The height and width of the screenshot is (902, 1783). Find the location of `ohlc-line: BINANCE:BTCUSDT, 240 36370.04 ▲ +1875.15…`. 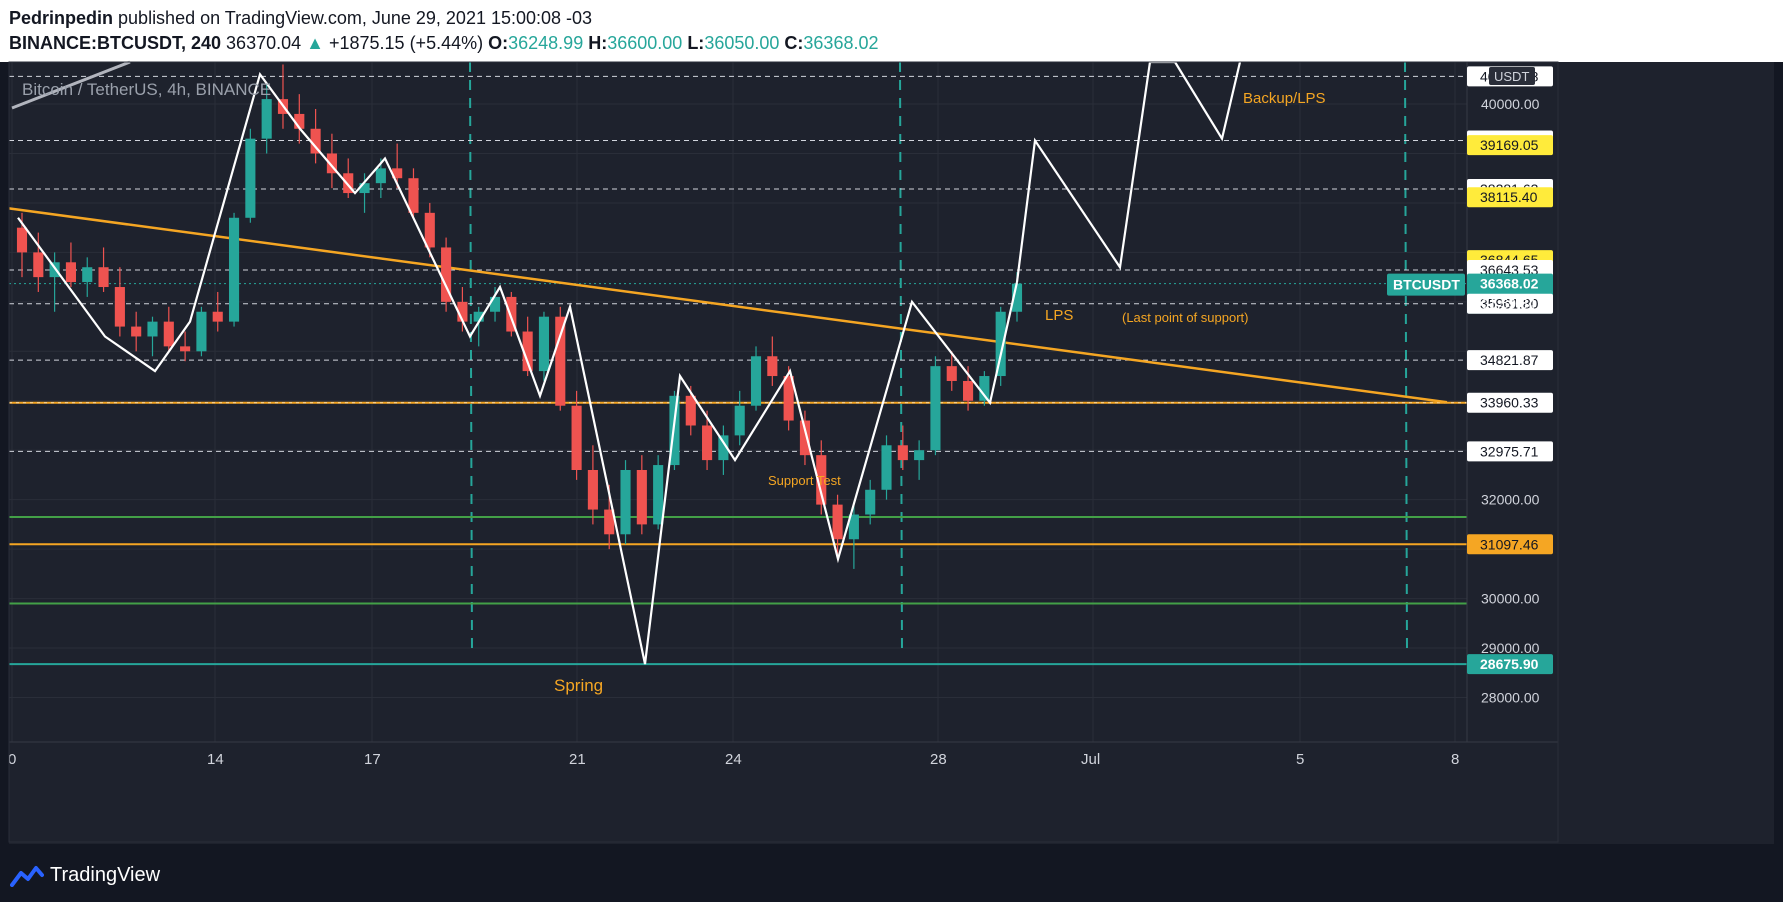

ohlc-line: BINANCE:BTCUSDT, 240 36370.04 ▲ +1875.15… is located at coordinates (443, 43).